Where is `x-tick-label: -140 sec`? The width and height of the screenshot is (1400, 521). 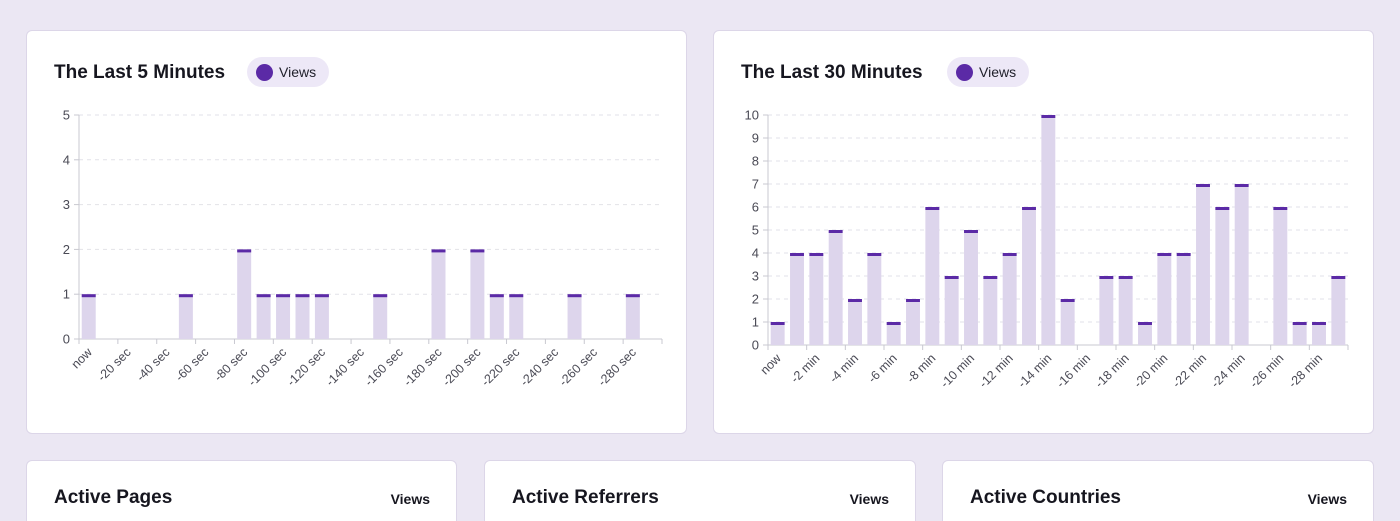
x-tick-label: -140 sec is located at coordinates (345, 367).